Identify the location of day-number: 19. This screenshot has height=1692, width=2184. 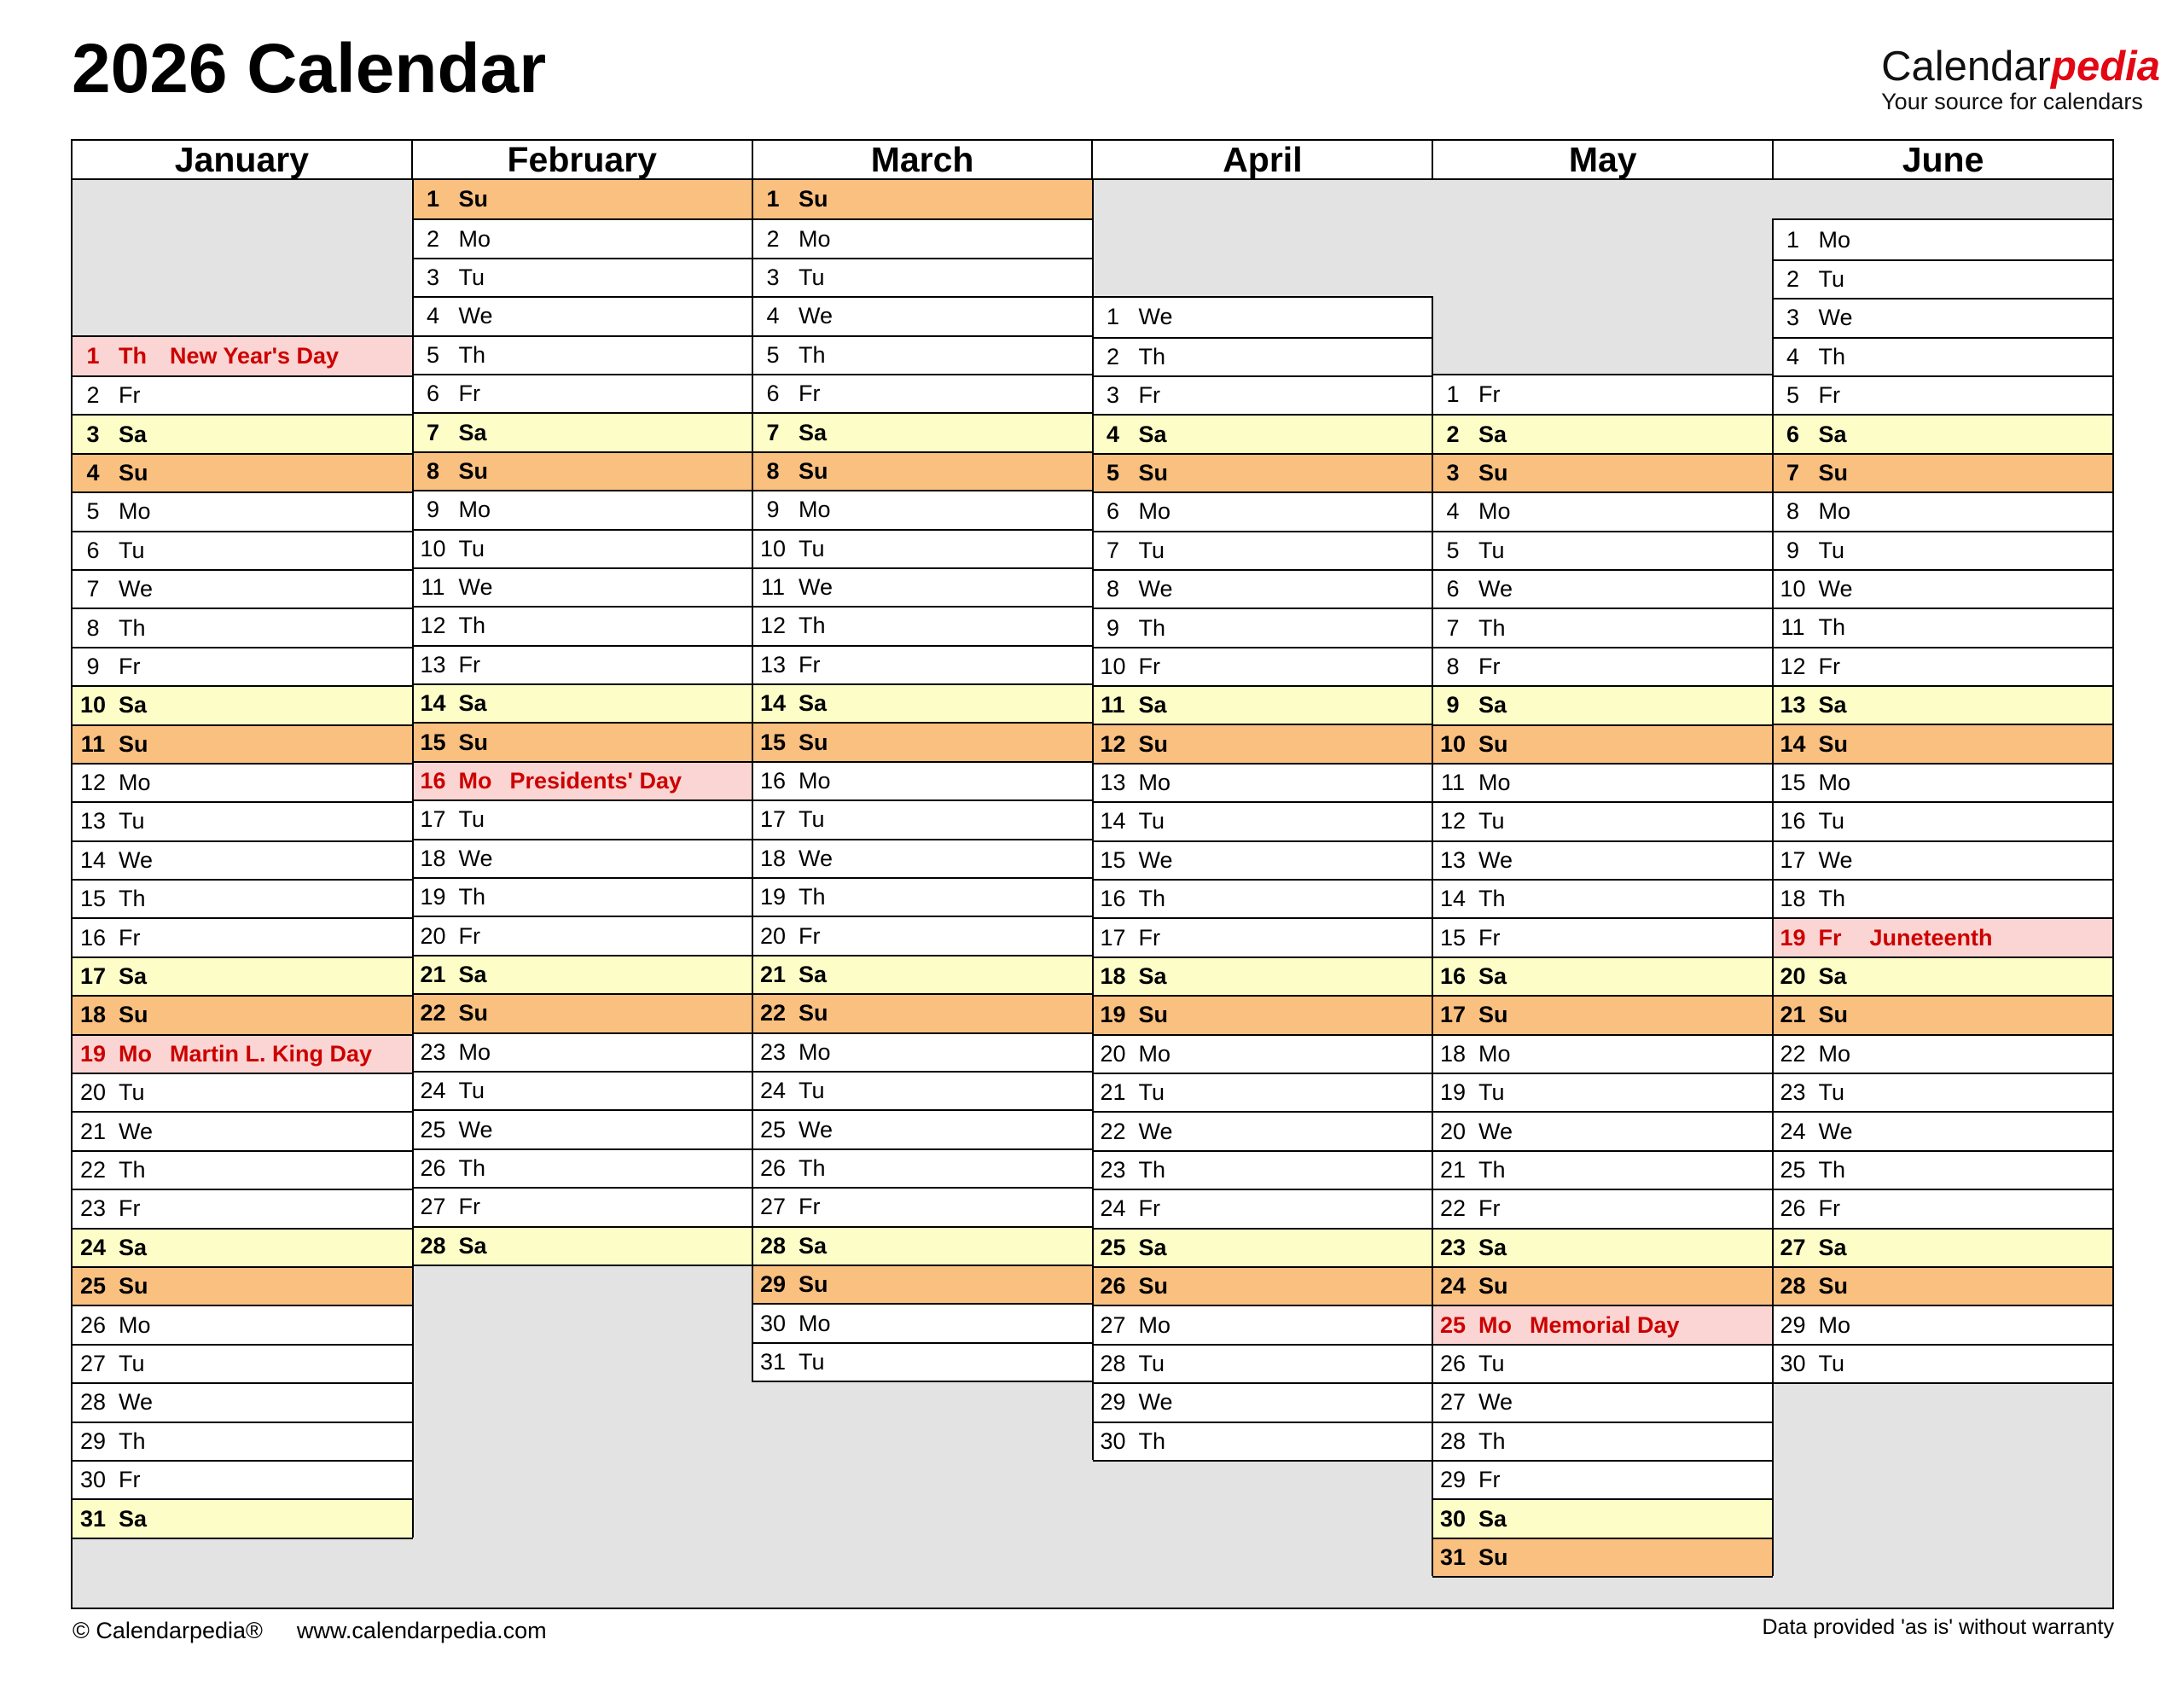
(1453, 1092).